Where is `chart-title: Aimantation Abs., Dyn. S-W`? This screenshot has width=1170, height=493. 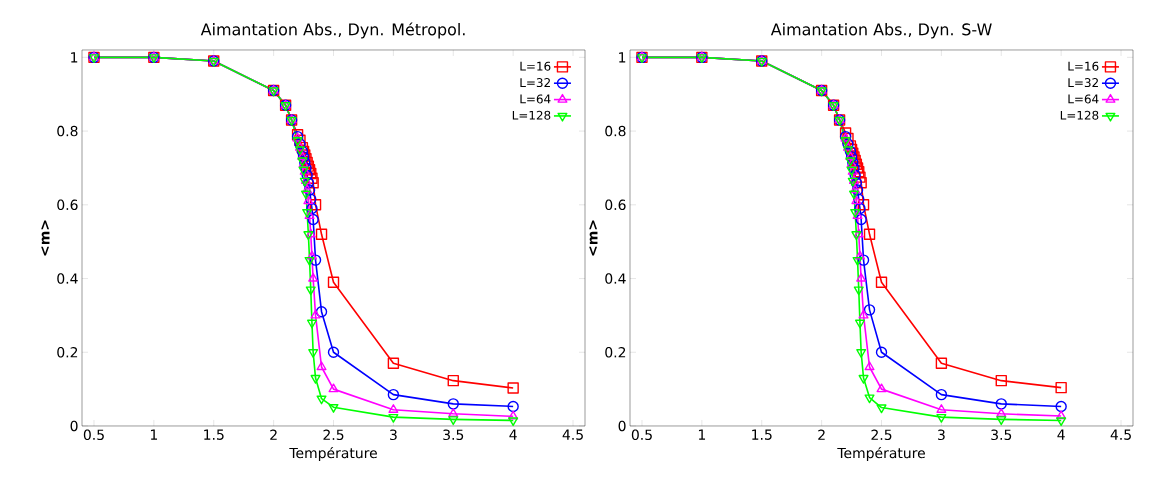
chart-title: Aimantation Abs., Dyn. S-W is located at coordinates (881, 31).